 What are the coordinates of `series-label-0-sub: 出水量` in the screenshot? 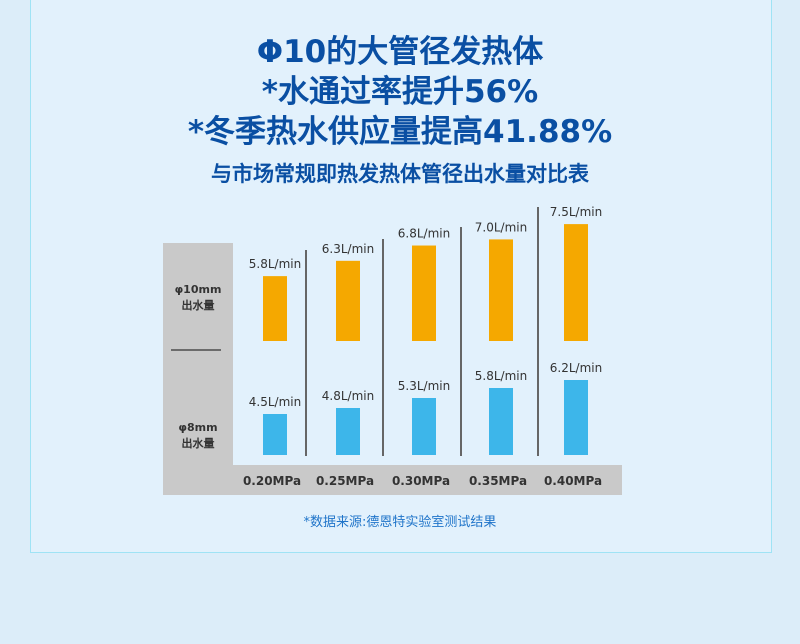 It's located at (198, 305).